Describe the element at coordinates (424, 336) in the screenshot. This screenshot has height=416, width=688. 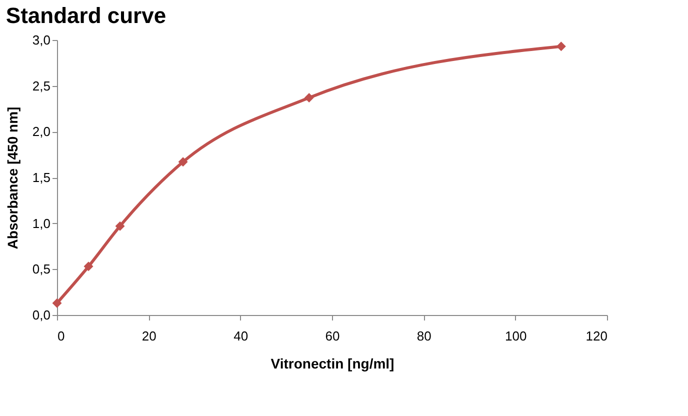
I see `x-tick-label: 80` at that location.